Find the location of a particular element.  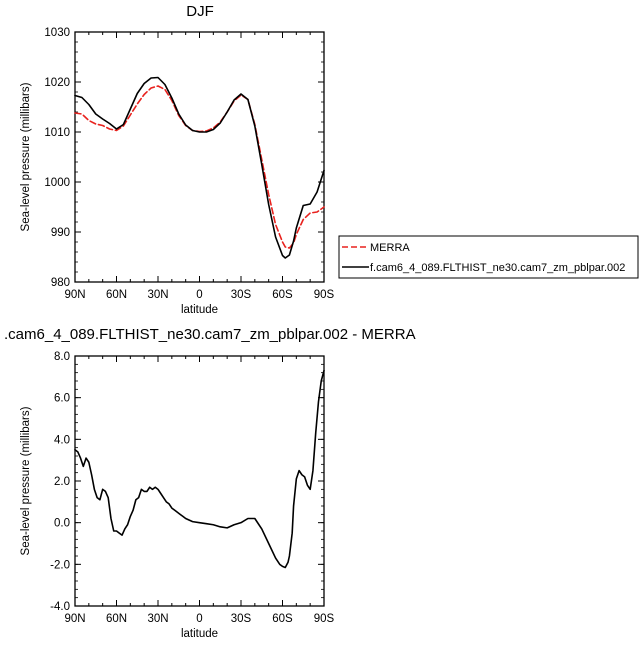

series-line-model is located at coordinates (199, 167).